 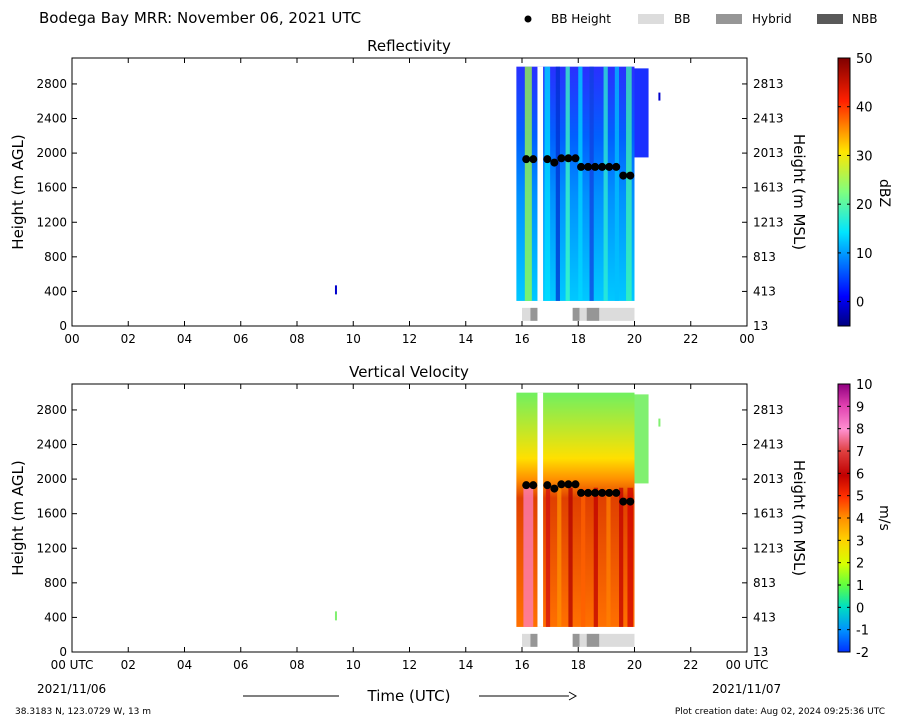 I want to click on y-tick-label-right: 413, so click(x=764, y=617).